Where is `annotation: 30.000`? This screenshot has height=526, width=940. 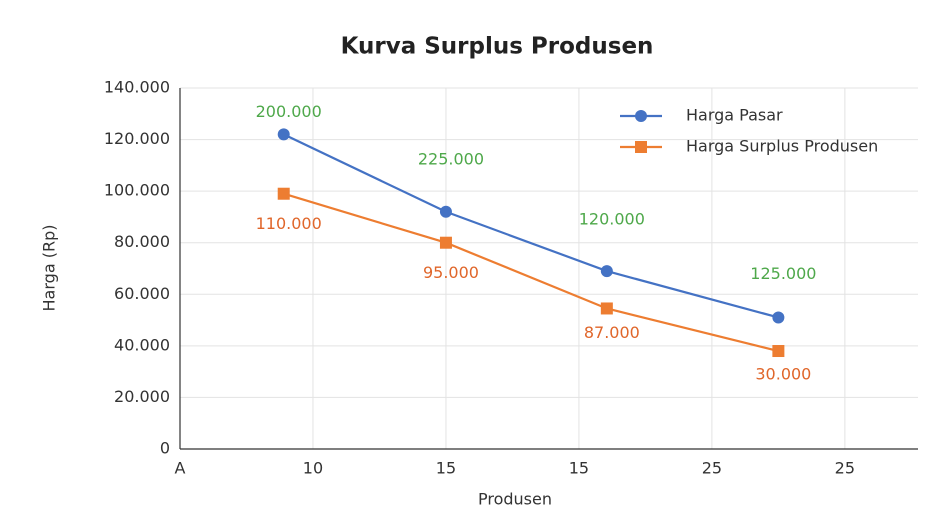
annotation: 30.000 is located at coordinates (783, 374).